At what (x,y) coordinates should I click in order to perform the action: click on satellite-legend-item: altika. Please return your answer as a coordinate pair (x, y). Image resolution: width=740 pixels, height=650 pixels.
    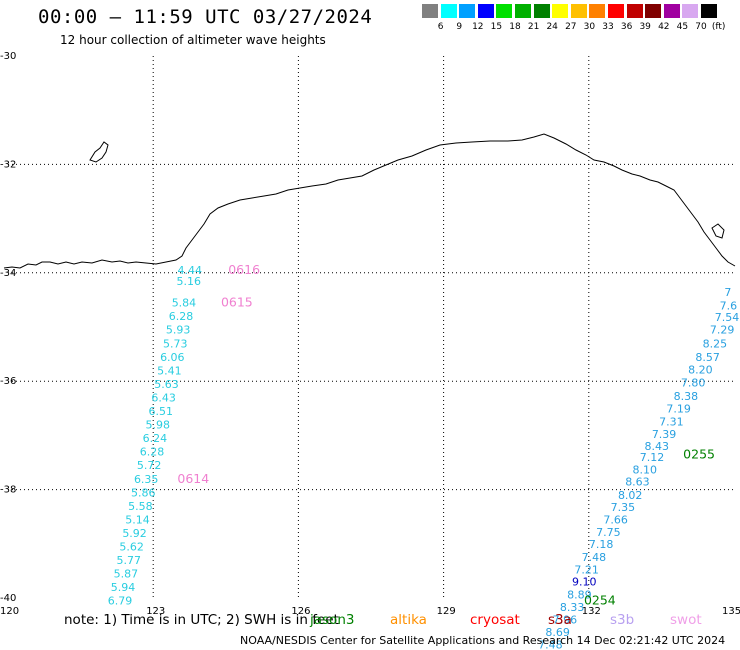
    Looking at the image, I should click on (408, 620).